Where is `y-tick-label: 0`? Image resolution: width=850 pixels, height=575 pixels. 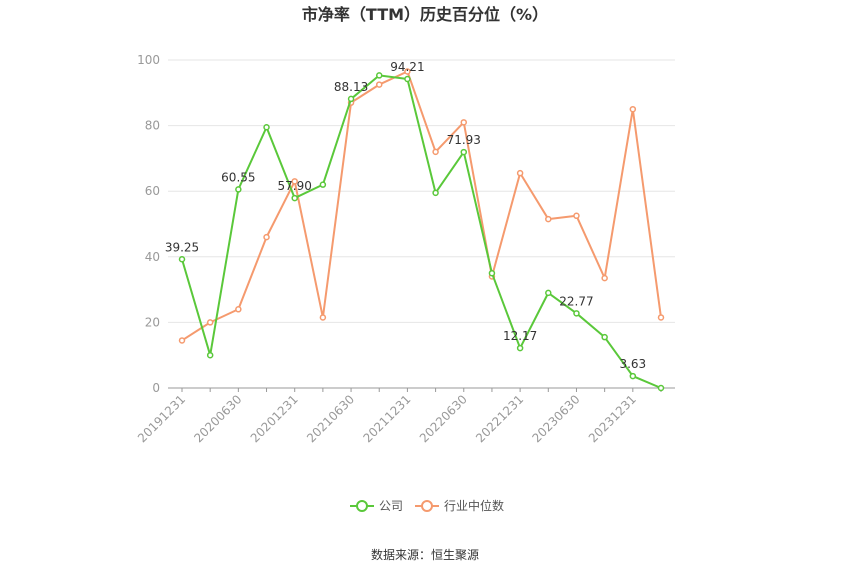 y-tick-label: 0 is located at coordinates (156, 388).